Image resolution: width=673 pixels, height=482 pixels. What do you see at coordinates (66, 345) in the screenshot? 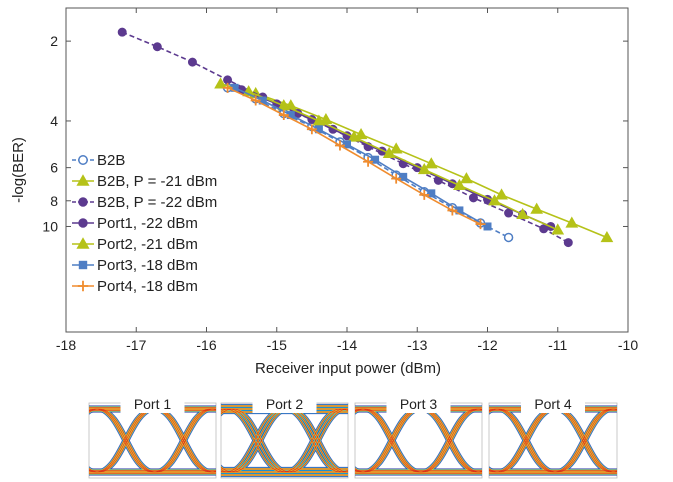
I see `x-tick-label: -18` at bounding box center [66, 345].